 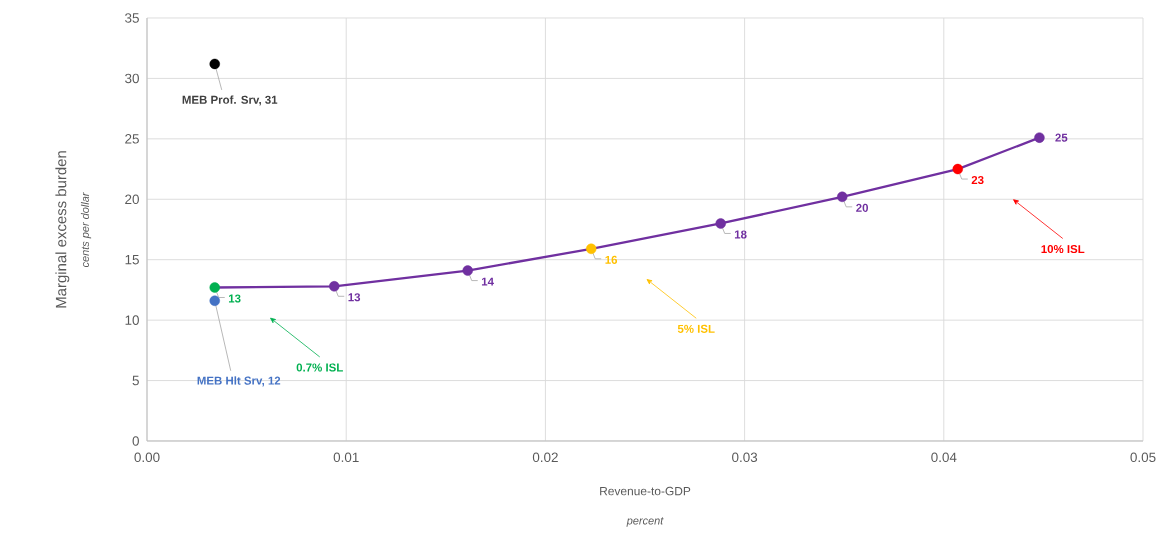 What do you see at coordinates (62, 229) in the screenshot?
I see `y-axis-title: Marginal excess burden` at bounding box center [62, 229].